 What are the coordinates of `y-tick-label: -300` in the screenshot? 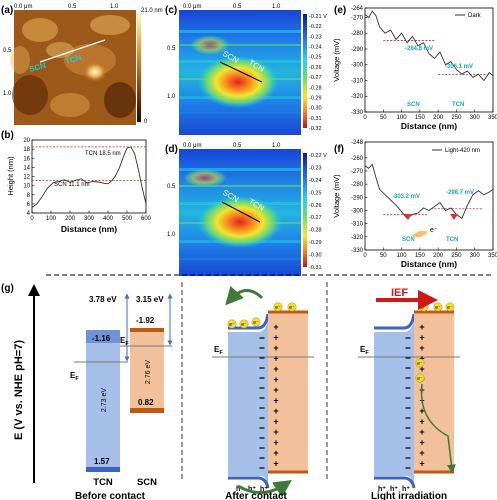 It's located at (357, 66).